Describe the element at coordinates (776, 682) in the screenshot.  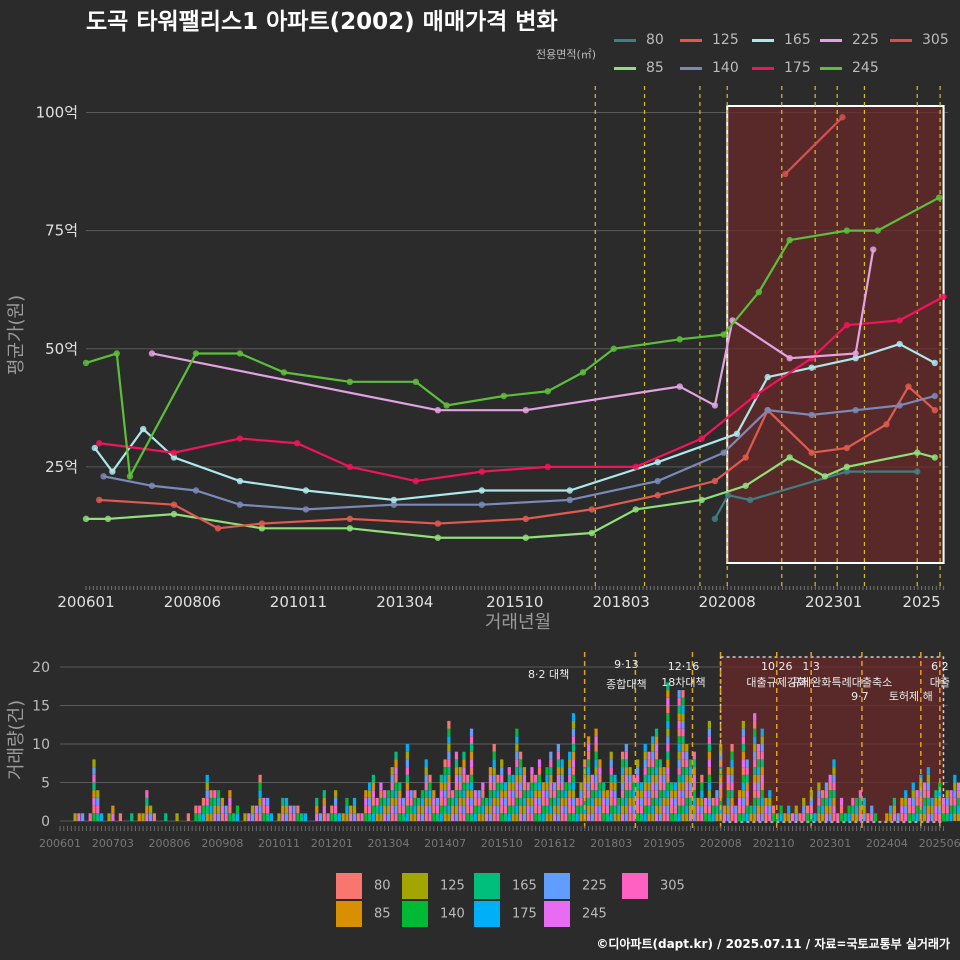
I see `policy-annotation: 대출규제강화` at that location.